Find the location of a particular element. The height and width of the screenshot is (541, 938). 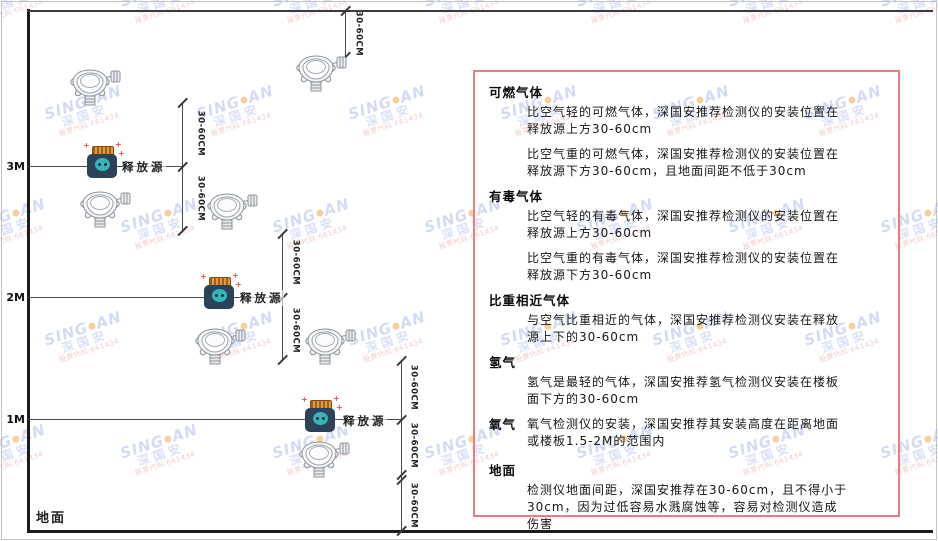

left-wall-line is located at coordinates (28, 271).